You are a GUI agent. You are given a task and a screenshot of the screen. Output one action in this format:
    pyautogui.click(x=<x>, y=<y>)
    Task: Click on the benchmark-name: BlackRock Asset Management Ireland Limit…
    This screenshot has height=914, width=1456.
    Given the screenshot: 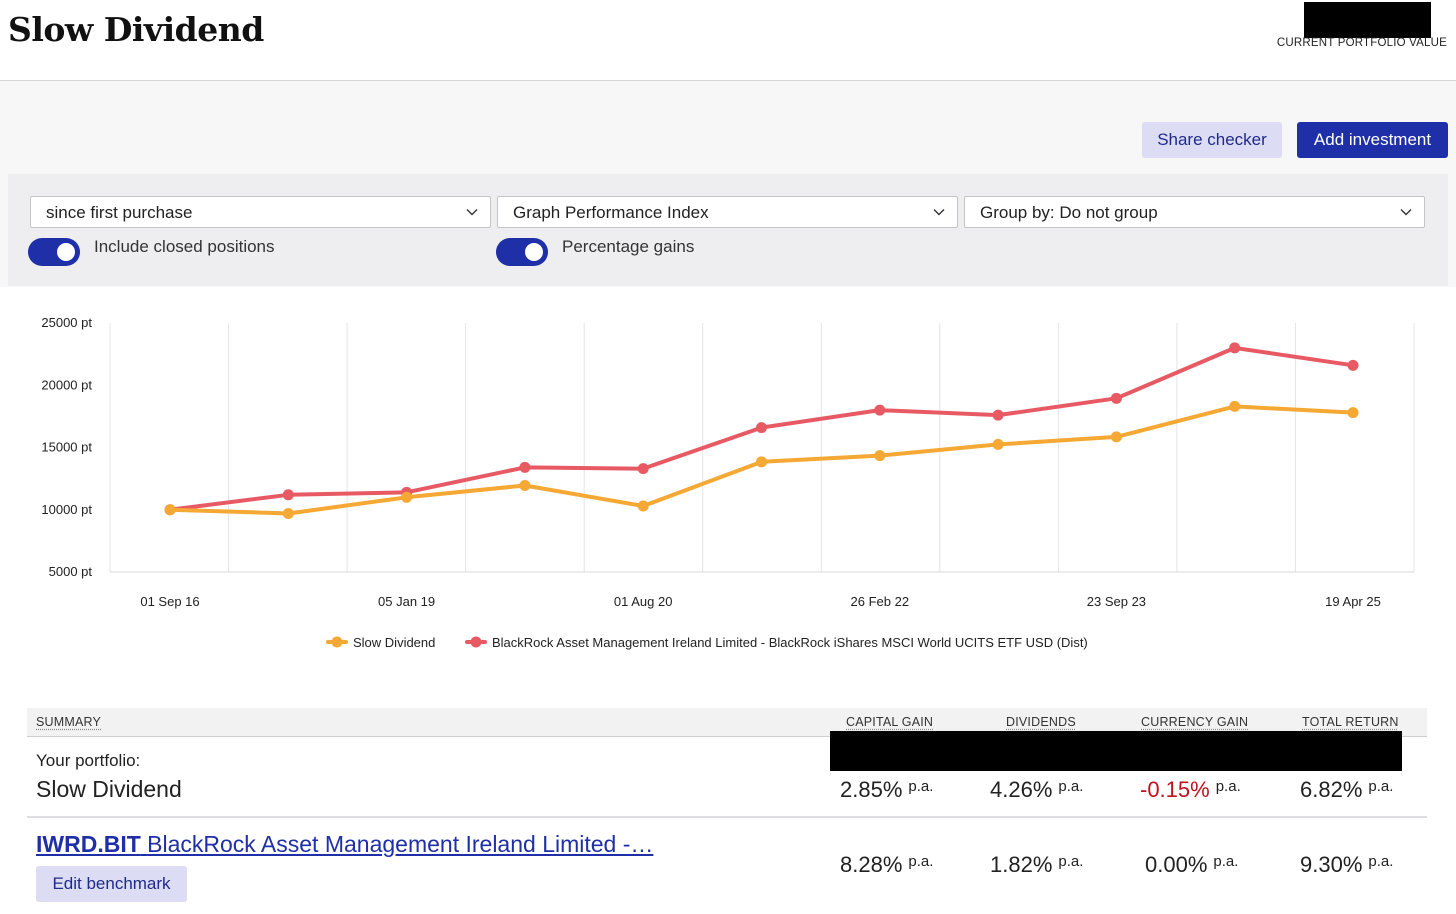 What is the action you would take?
    pyautogui.click(x=400, y=844)
    